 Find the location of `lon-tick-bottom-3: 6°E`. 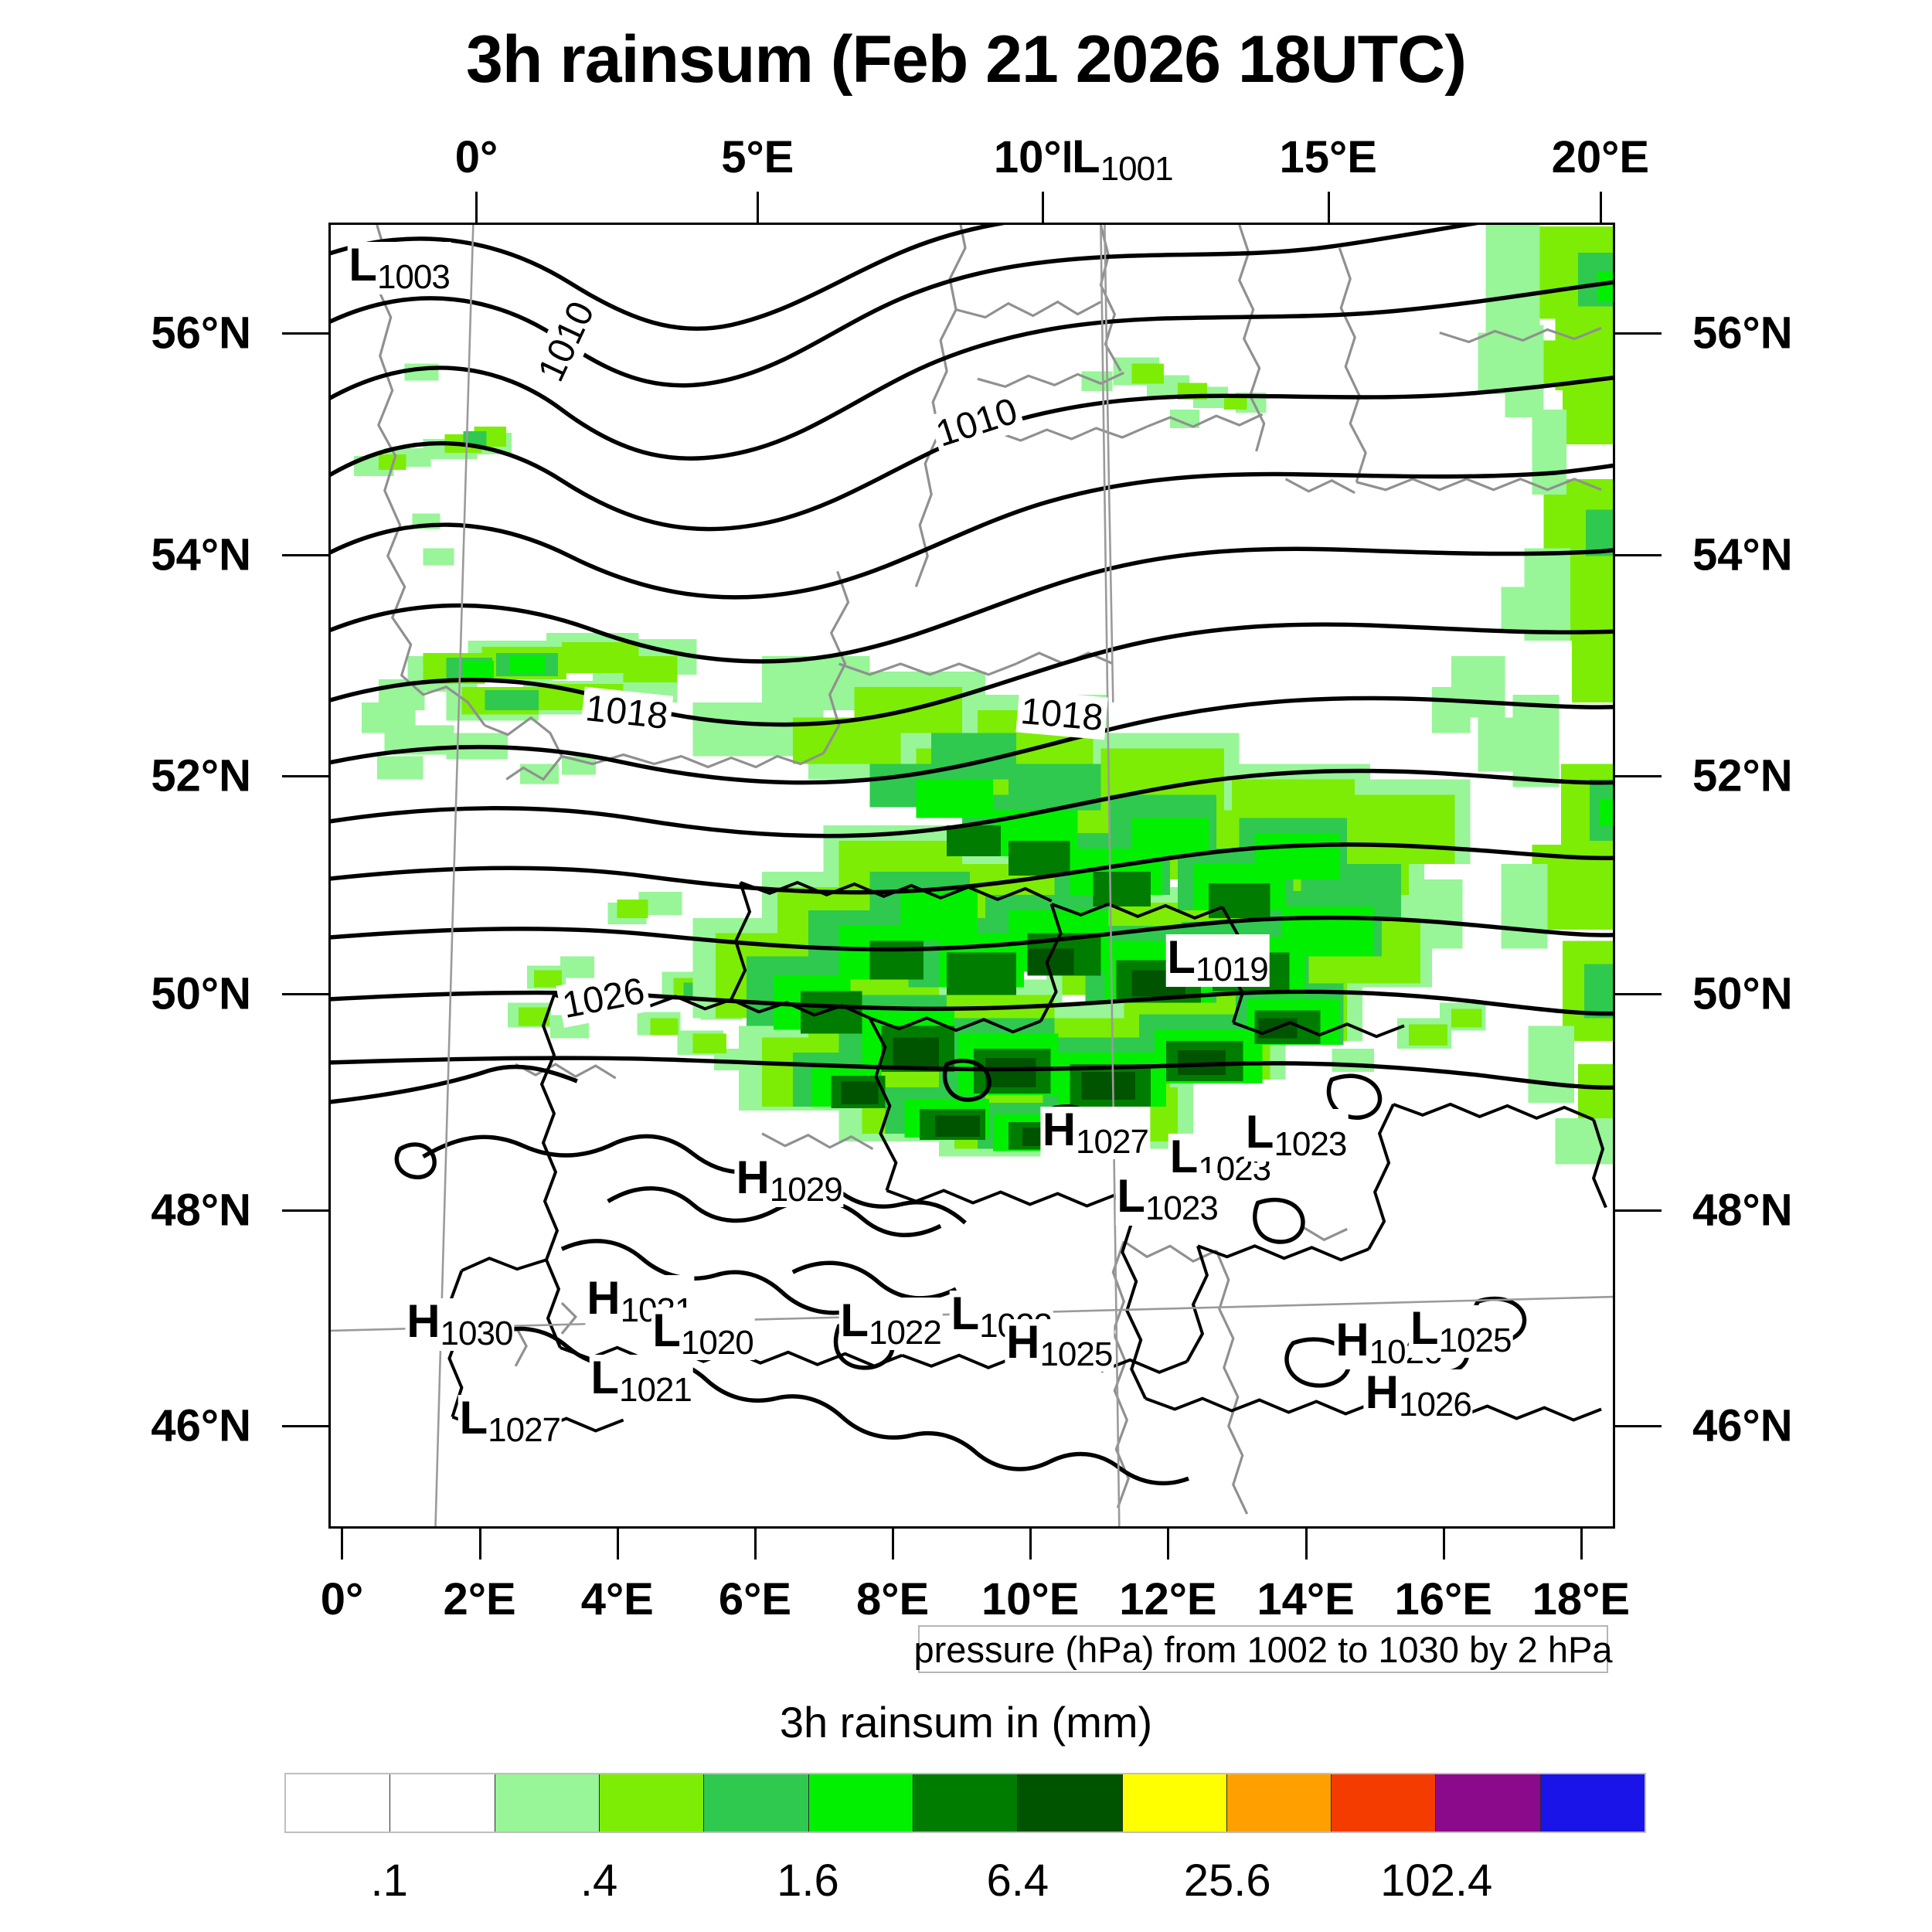

lon-tick-bottom-3: 6°E is located at coordinates (755, 1599).